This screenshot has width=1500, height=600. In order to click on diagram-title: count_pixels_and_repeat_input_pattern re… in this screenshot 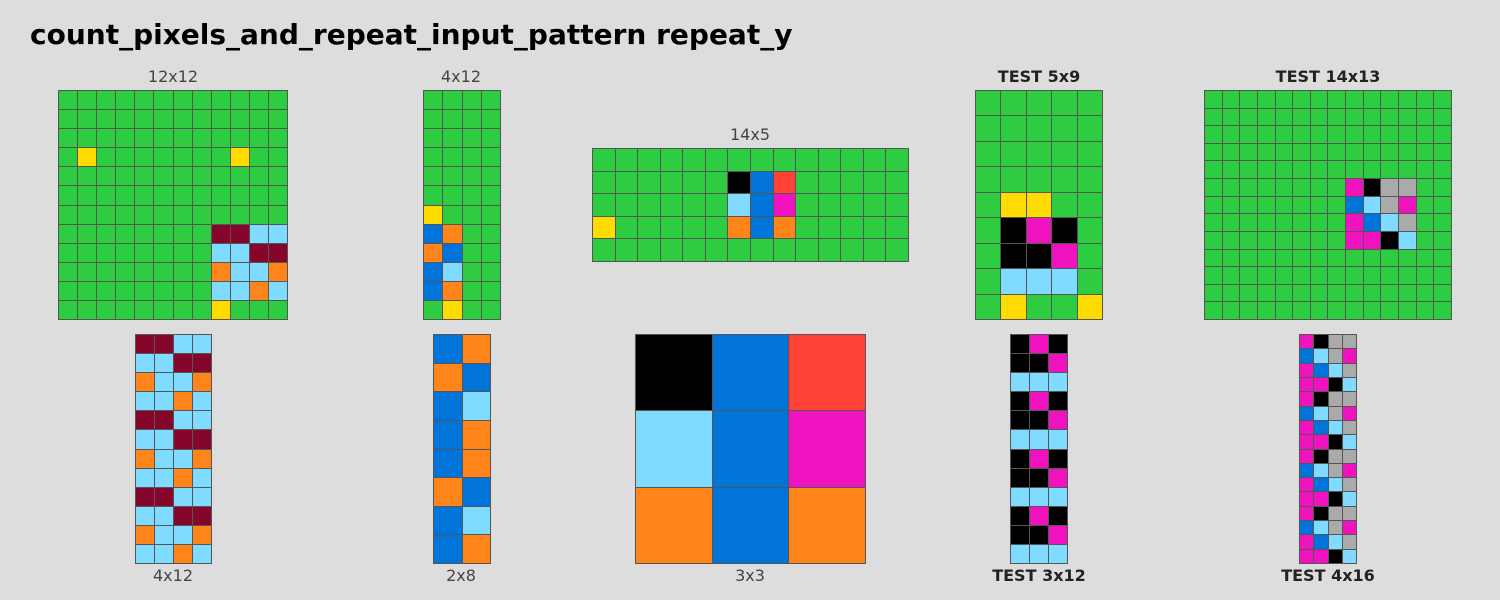, I will do `click(411, 34)`.